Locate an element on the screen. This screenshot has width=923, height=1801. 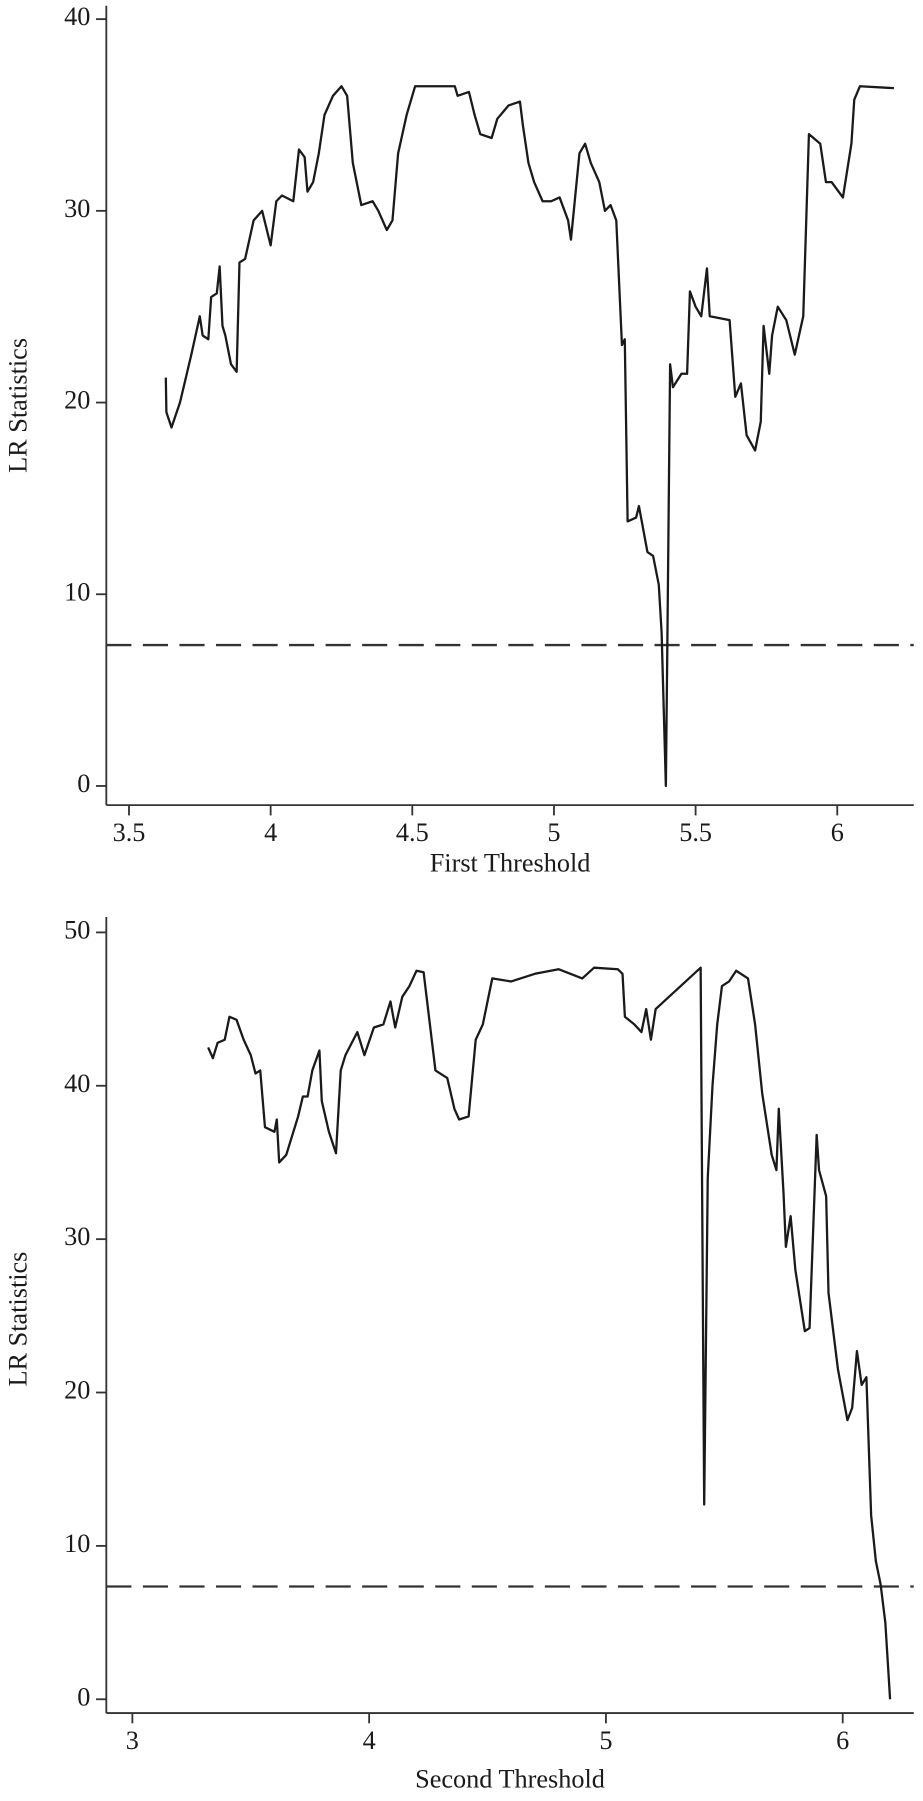
x-axis-label: Second Threshold is located at coordinates (510, 1779).